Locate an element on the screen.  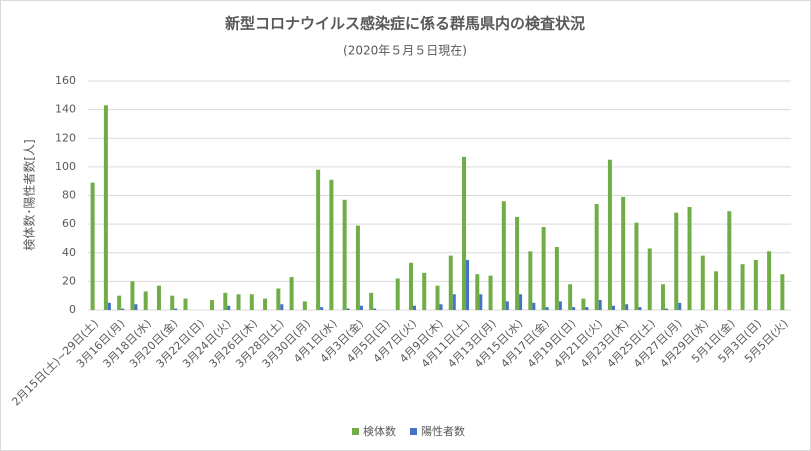
chart-title: 新型コロナウイルス感染症に係る群馬県内の検査状況 is located at coordinates (405, 24).